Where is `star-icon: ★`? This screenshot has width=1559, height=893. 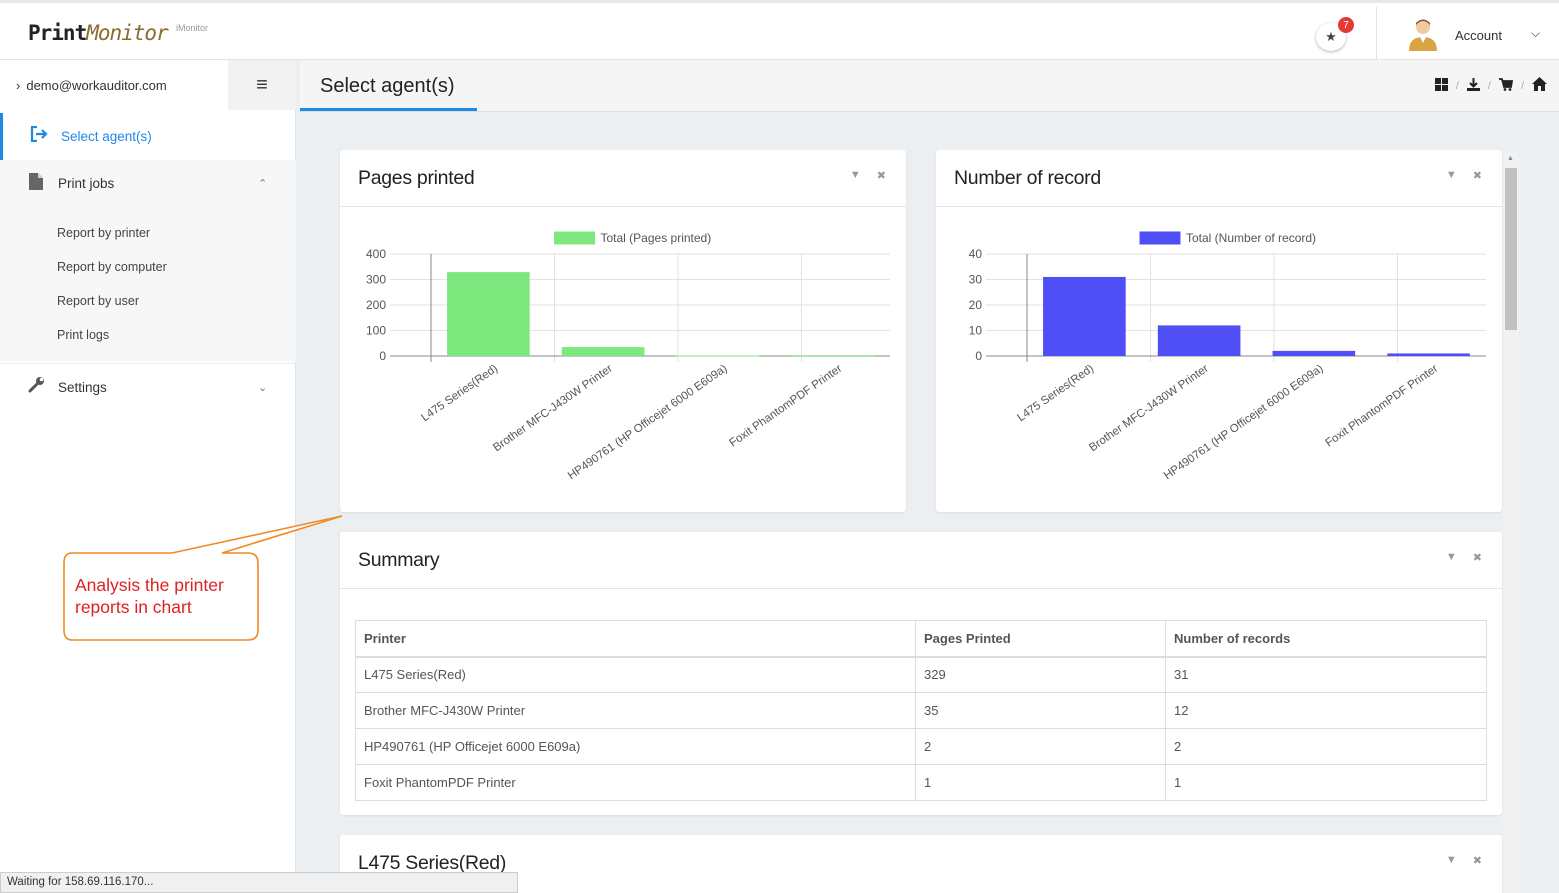 star-icon: ★ is located at coordinates (1331, 36).